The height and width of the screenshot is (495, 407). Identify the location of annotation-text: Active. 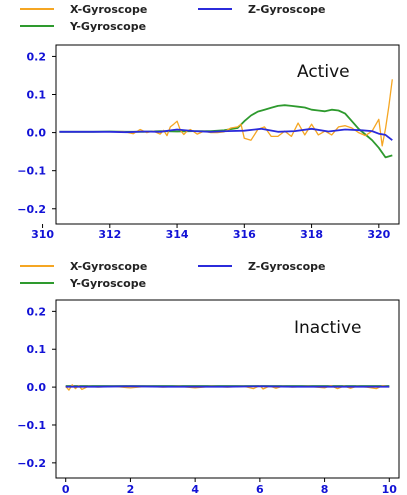
(323, 72).